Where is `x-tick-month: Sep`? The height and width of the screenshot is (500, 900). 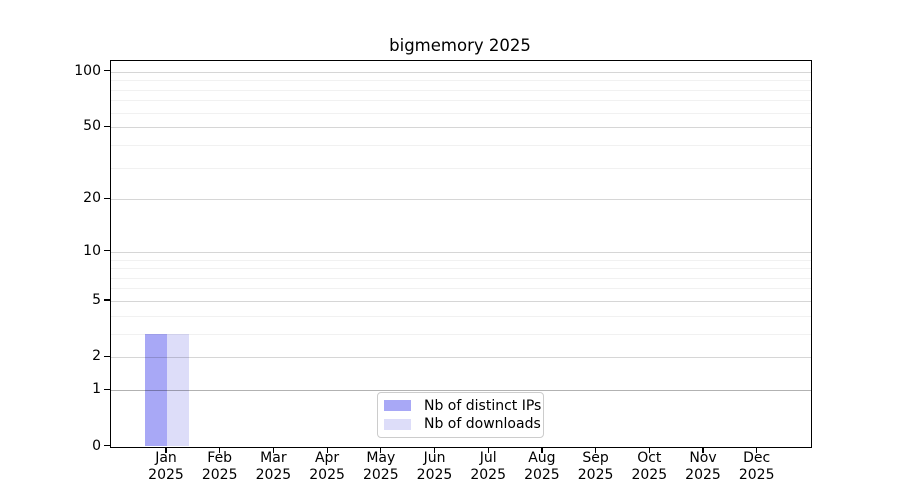 x-tick-month: Sep is located at coordinates (595, 458).